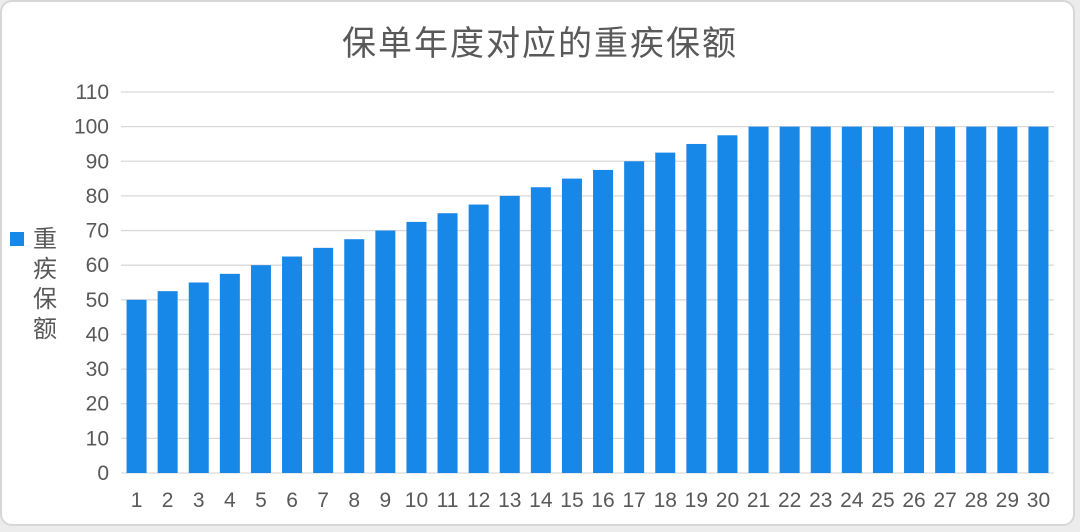 The height and width of the screenshot is (532, 1080). What do you see at coordinates (758, 500) in the screenshot?
I see `x-tick-label-21: 21` at bounding box center [758, 500].